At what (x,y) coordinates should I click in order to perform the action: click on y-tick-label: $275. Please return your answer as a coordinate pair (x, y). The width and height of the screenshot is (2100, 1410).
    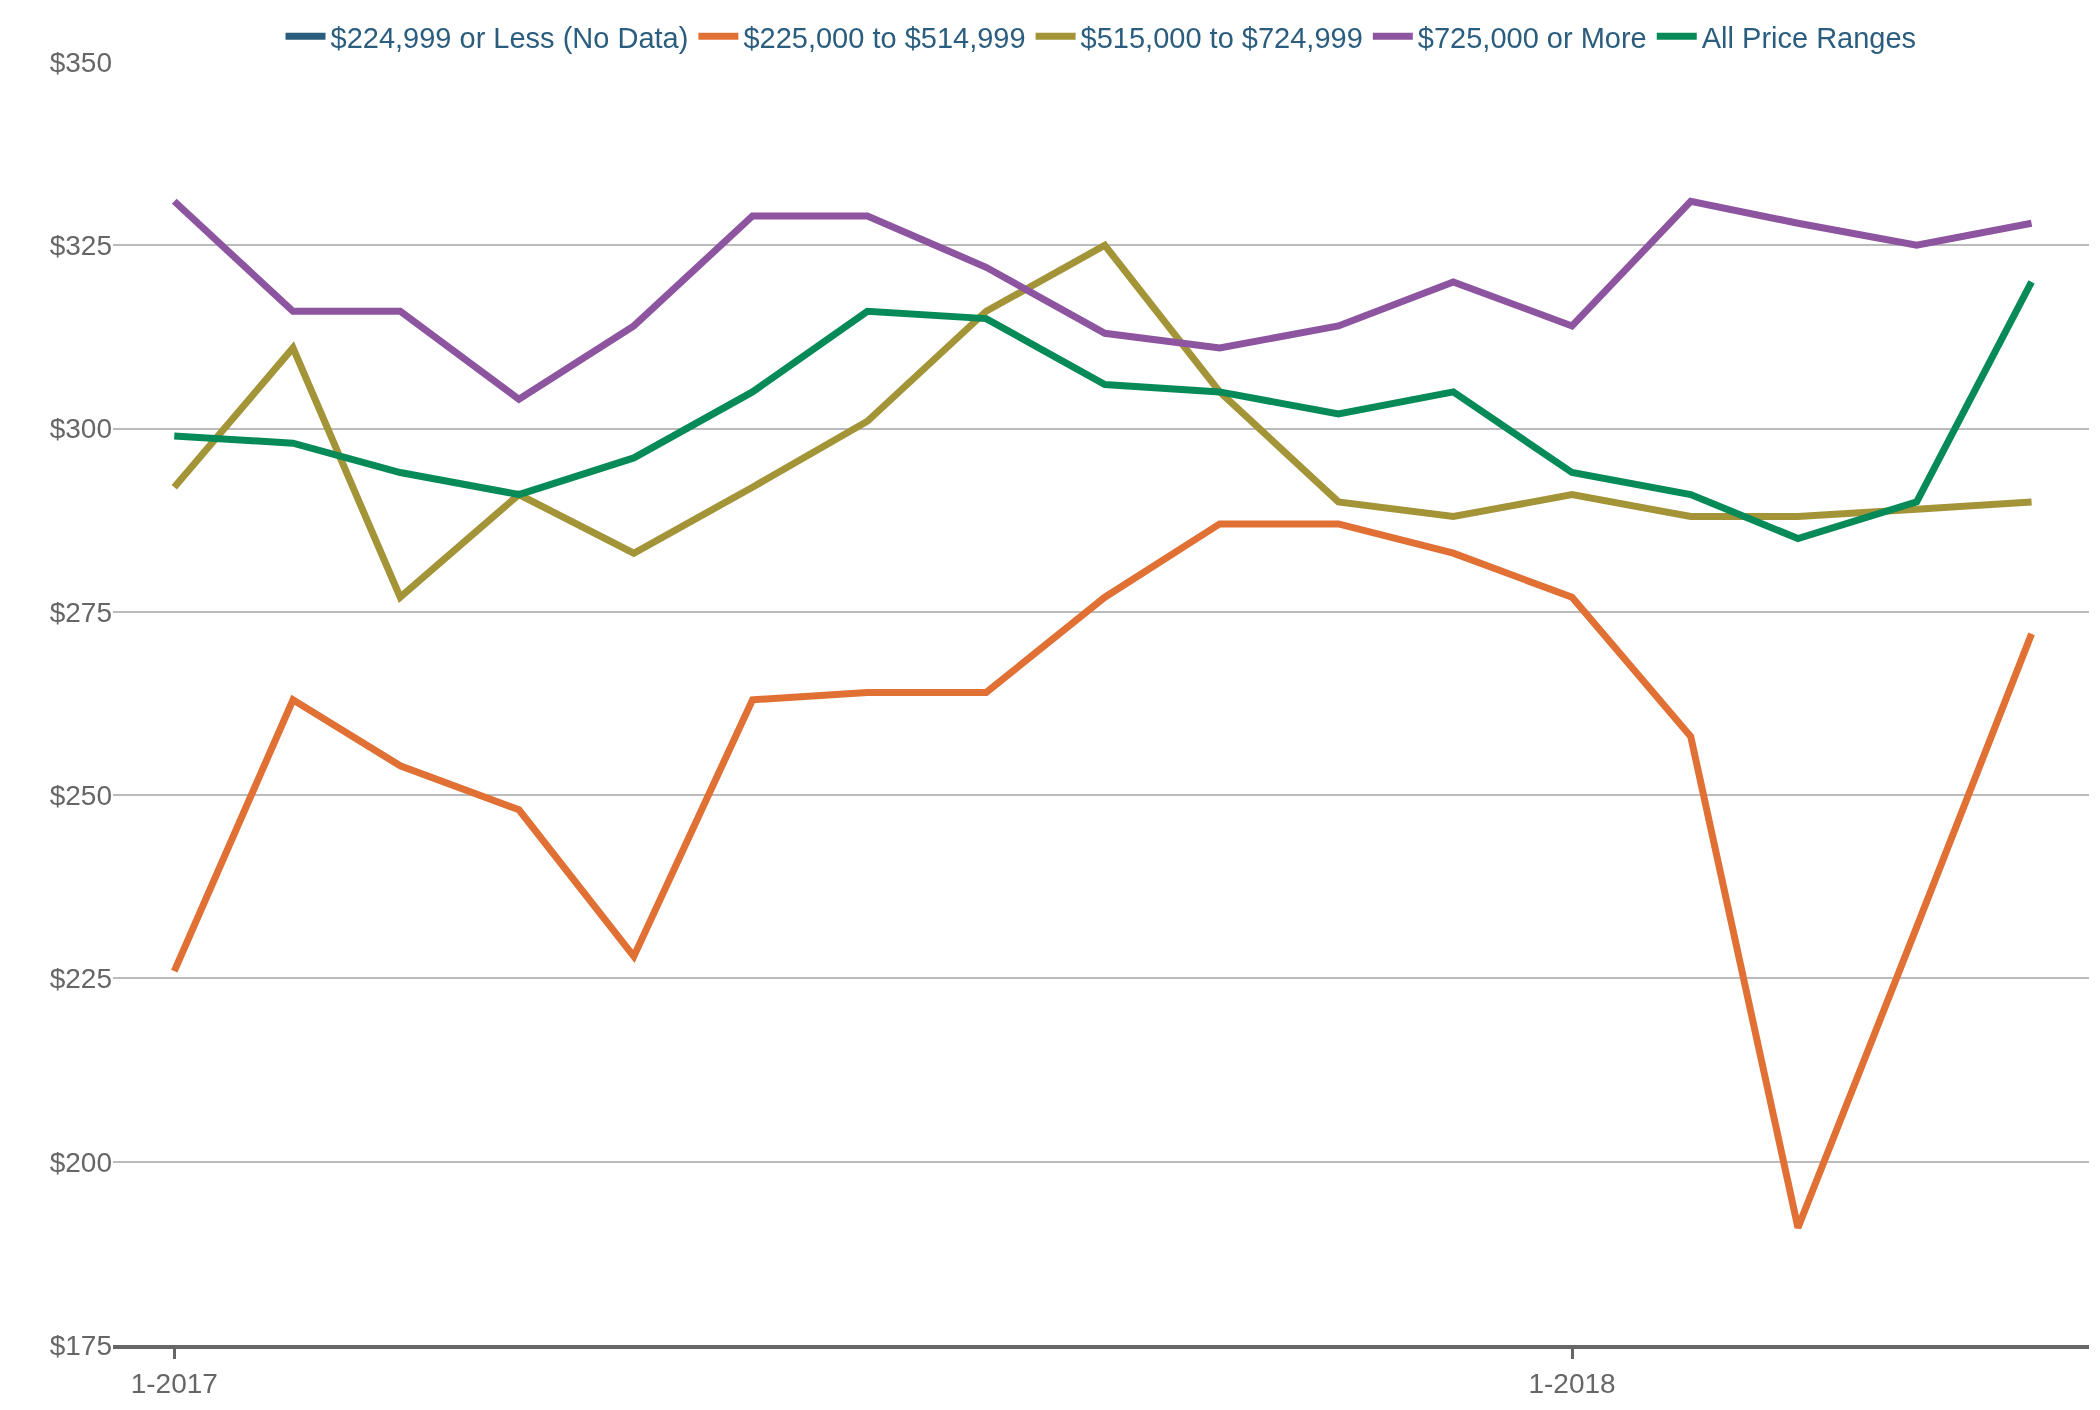
    Looking at the image, I should click on (80, 612).